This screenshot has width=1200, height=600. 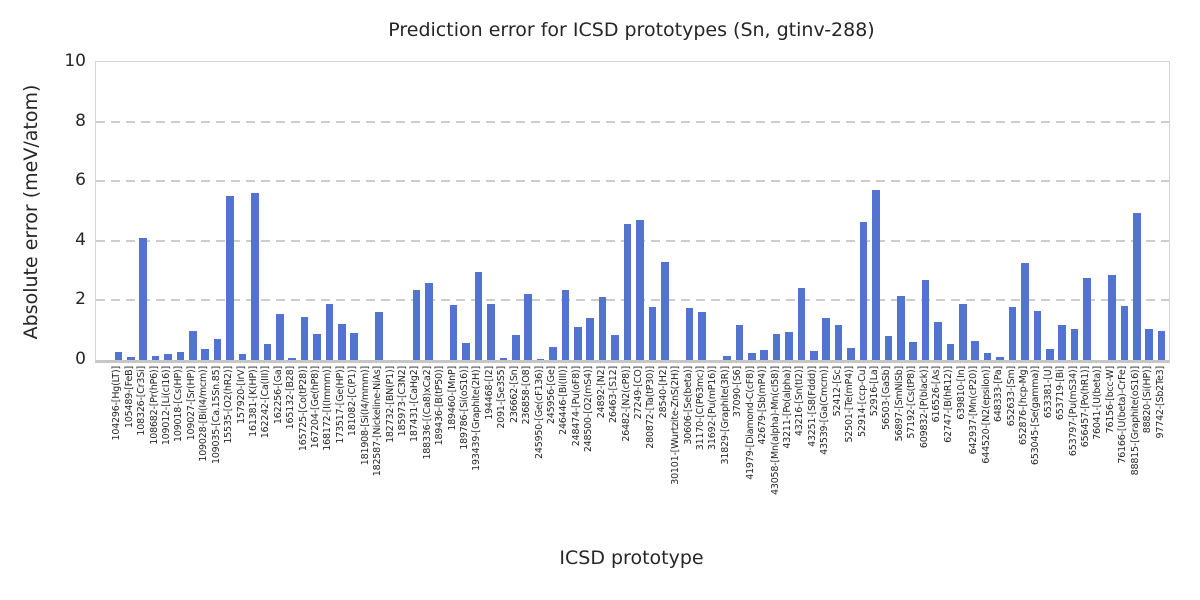 I want to click on x-tick-label: 52412-[Sc], so click(x=837, y=391).